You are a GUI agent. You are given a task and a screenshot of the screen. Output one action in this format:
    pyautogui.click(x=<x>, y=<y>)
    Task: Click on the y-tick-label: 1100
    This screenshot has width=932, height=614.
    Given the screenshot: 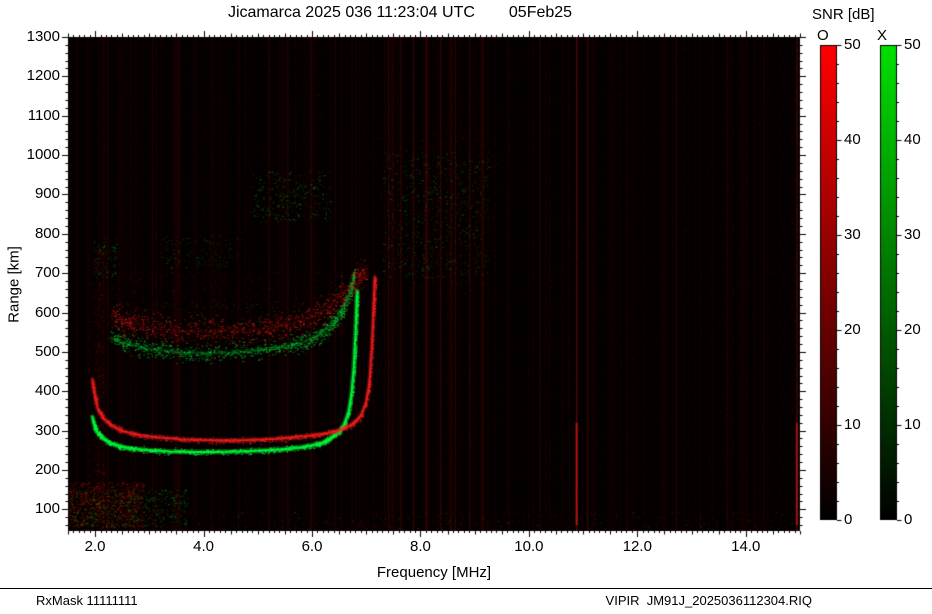 What is the action you would take?
    pyautogui.click(x=43, y=115)
    